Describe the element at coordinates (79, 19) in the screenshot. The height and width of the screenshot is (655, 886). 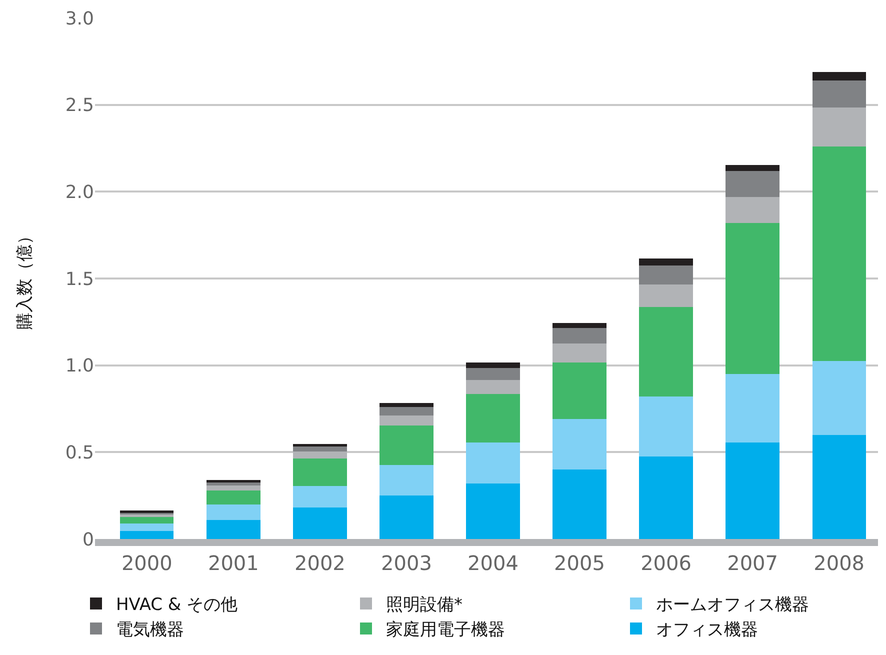
I see `y-tick-label: 3.0` at that location.